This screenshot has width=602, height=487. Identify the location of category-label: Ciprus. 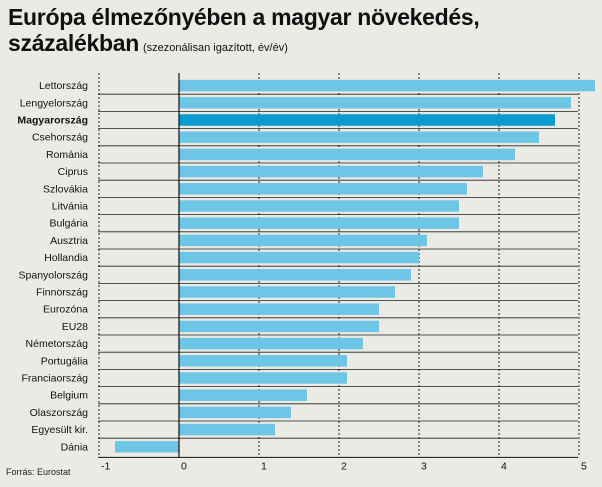
(73, 172).